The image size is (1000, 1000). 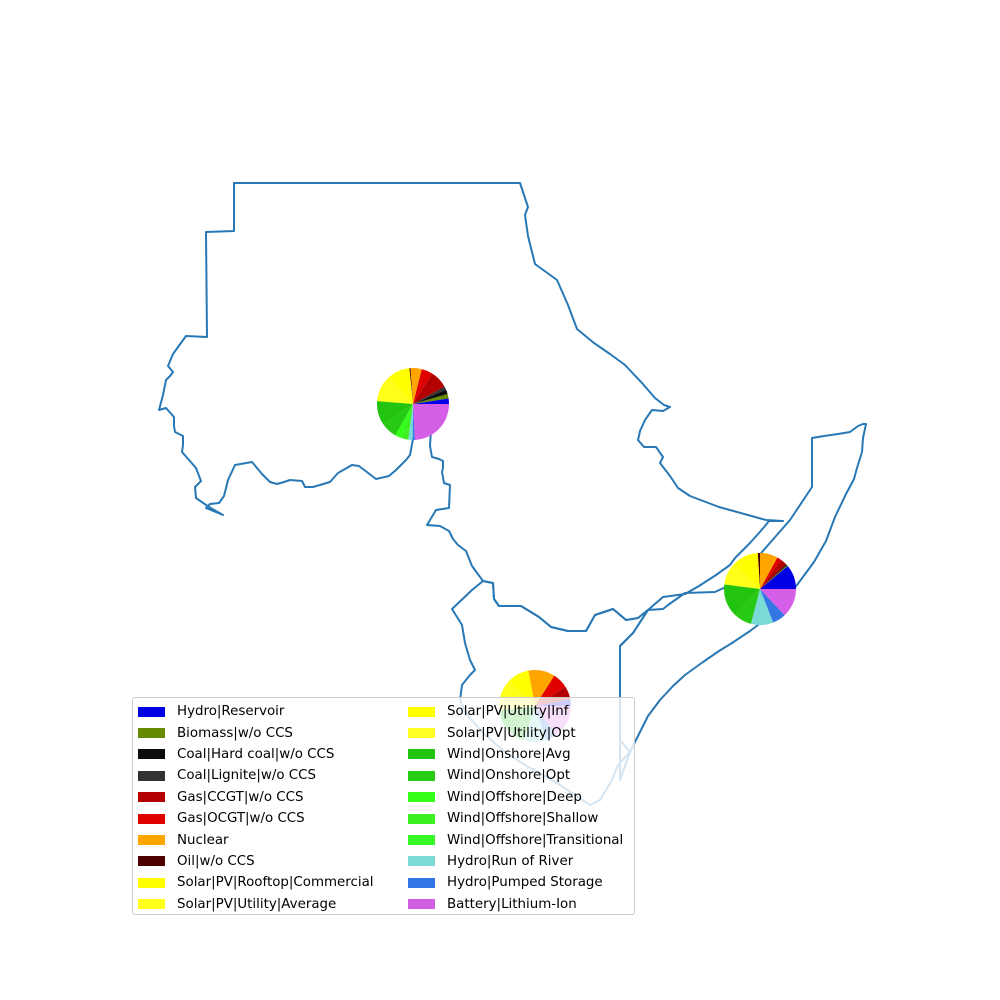 I want to click on legend-item: Hydro|Run of River, so click(x=523, y=861).